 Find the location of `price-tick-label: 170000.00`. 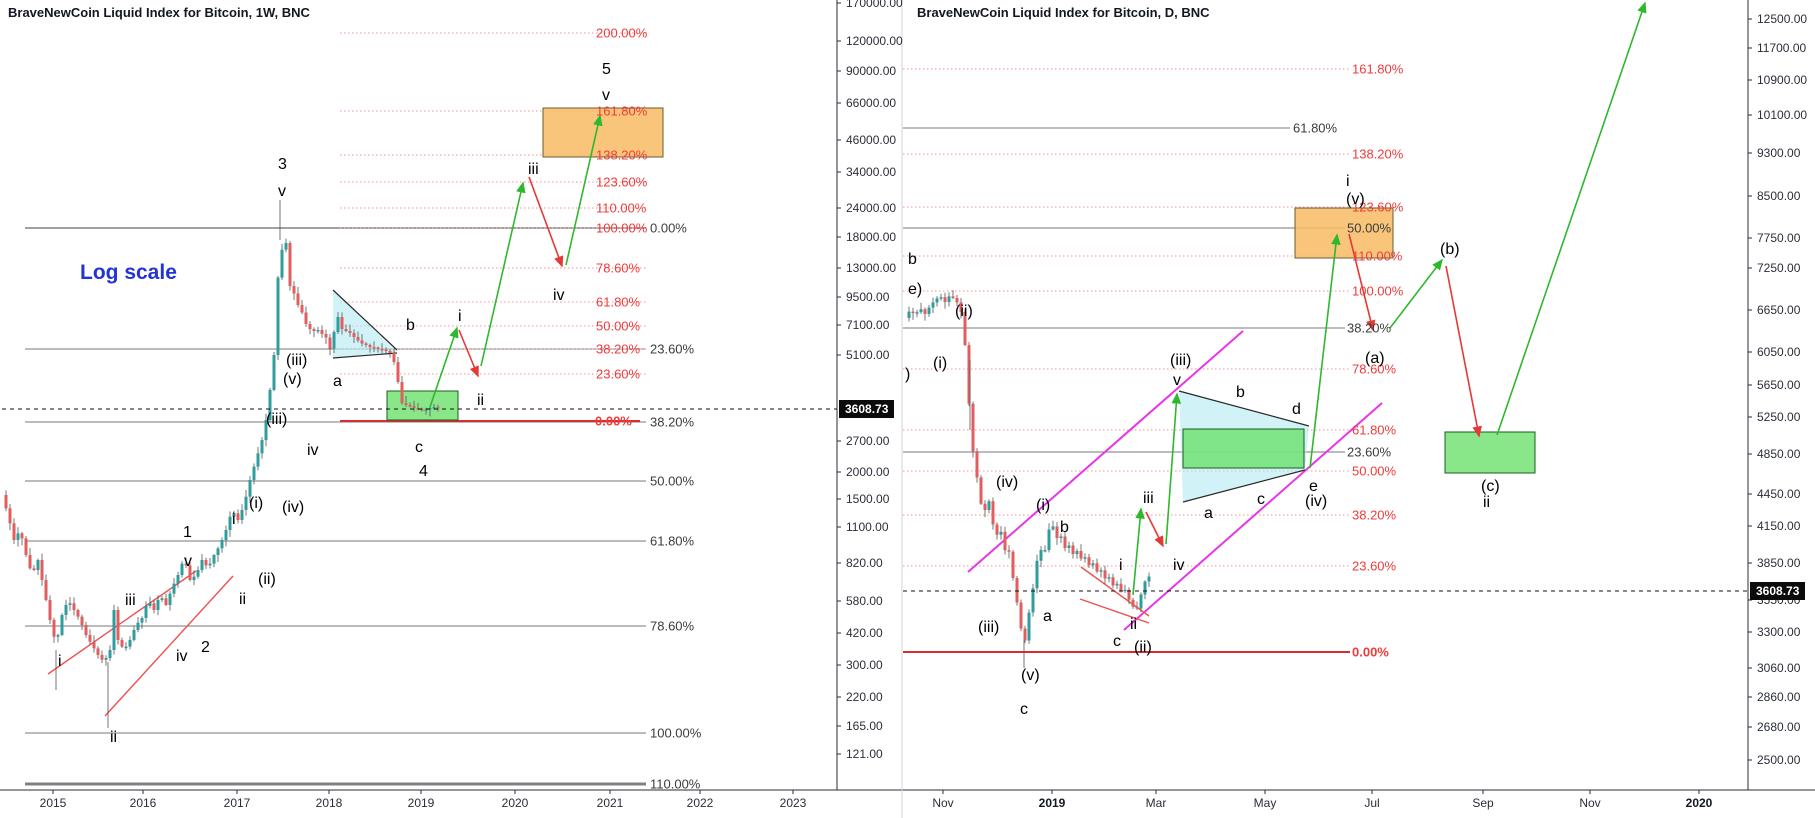

price-tick-label: 170000.00 is located at coordinates (874, 5).